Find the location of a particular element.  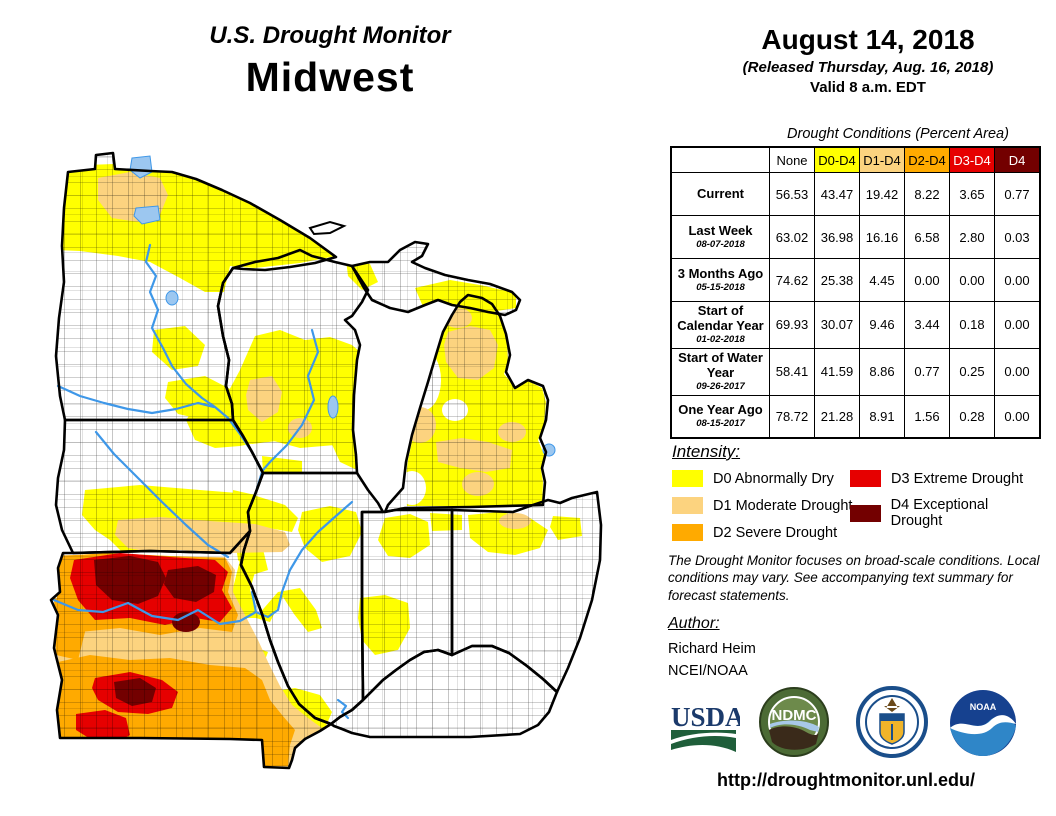

legend-item-d1: D1 Moderate Drought is located at coordinates (762, 505).